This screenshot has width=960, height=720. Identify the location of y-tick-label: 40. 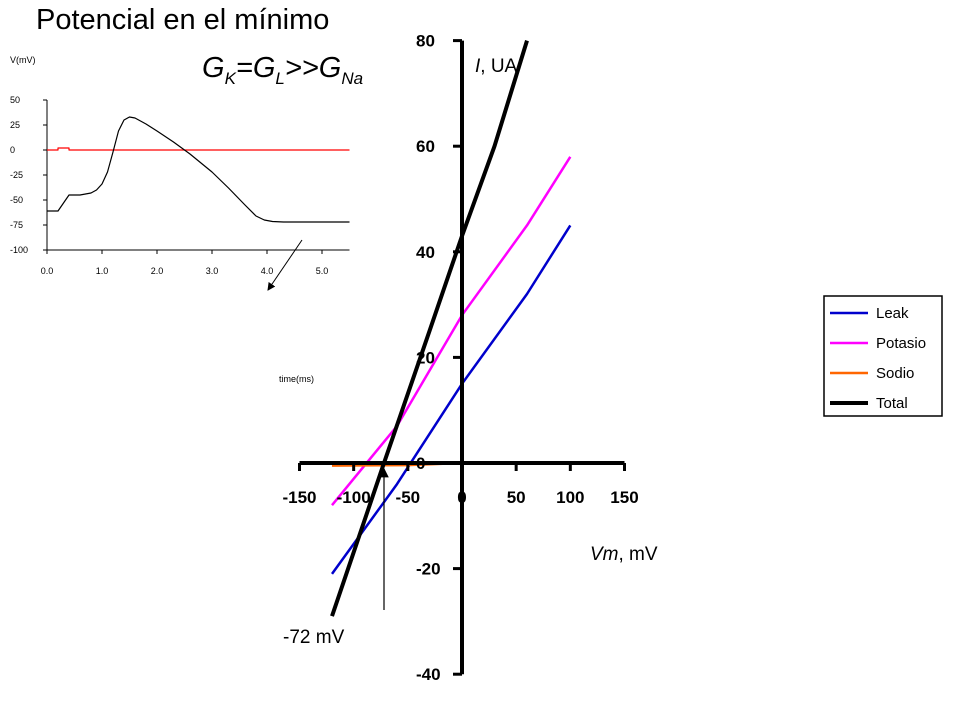
(425, 252).